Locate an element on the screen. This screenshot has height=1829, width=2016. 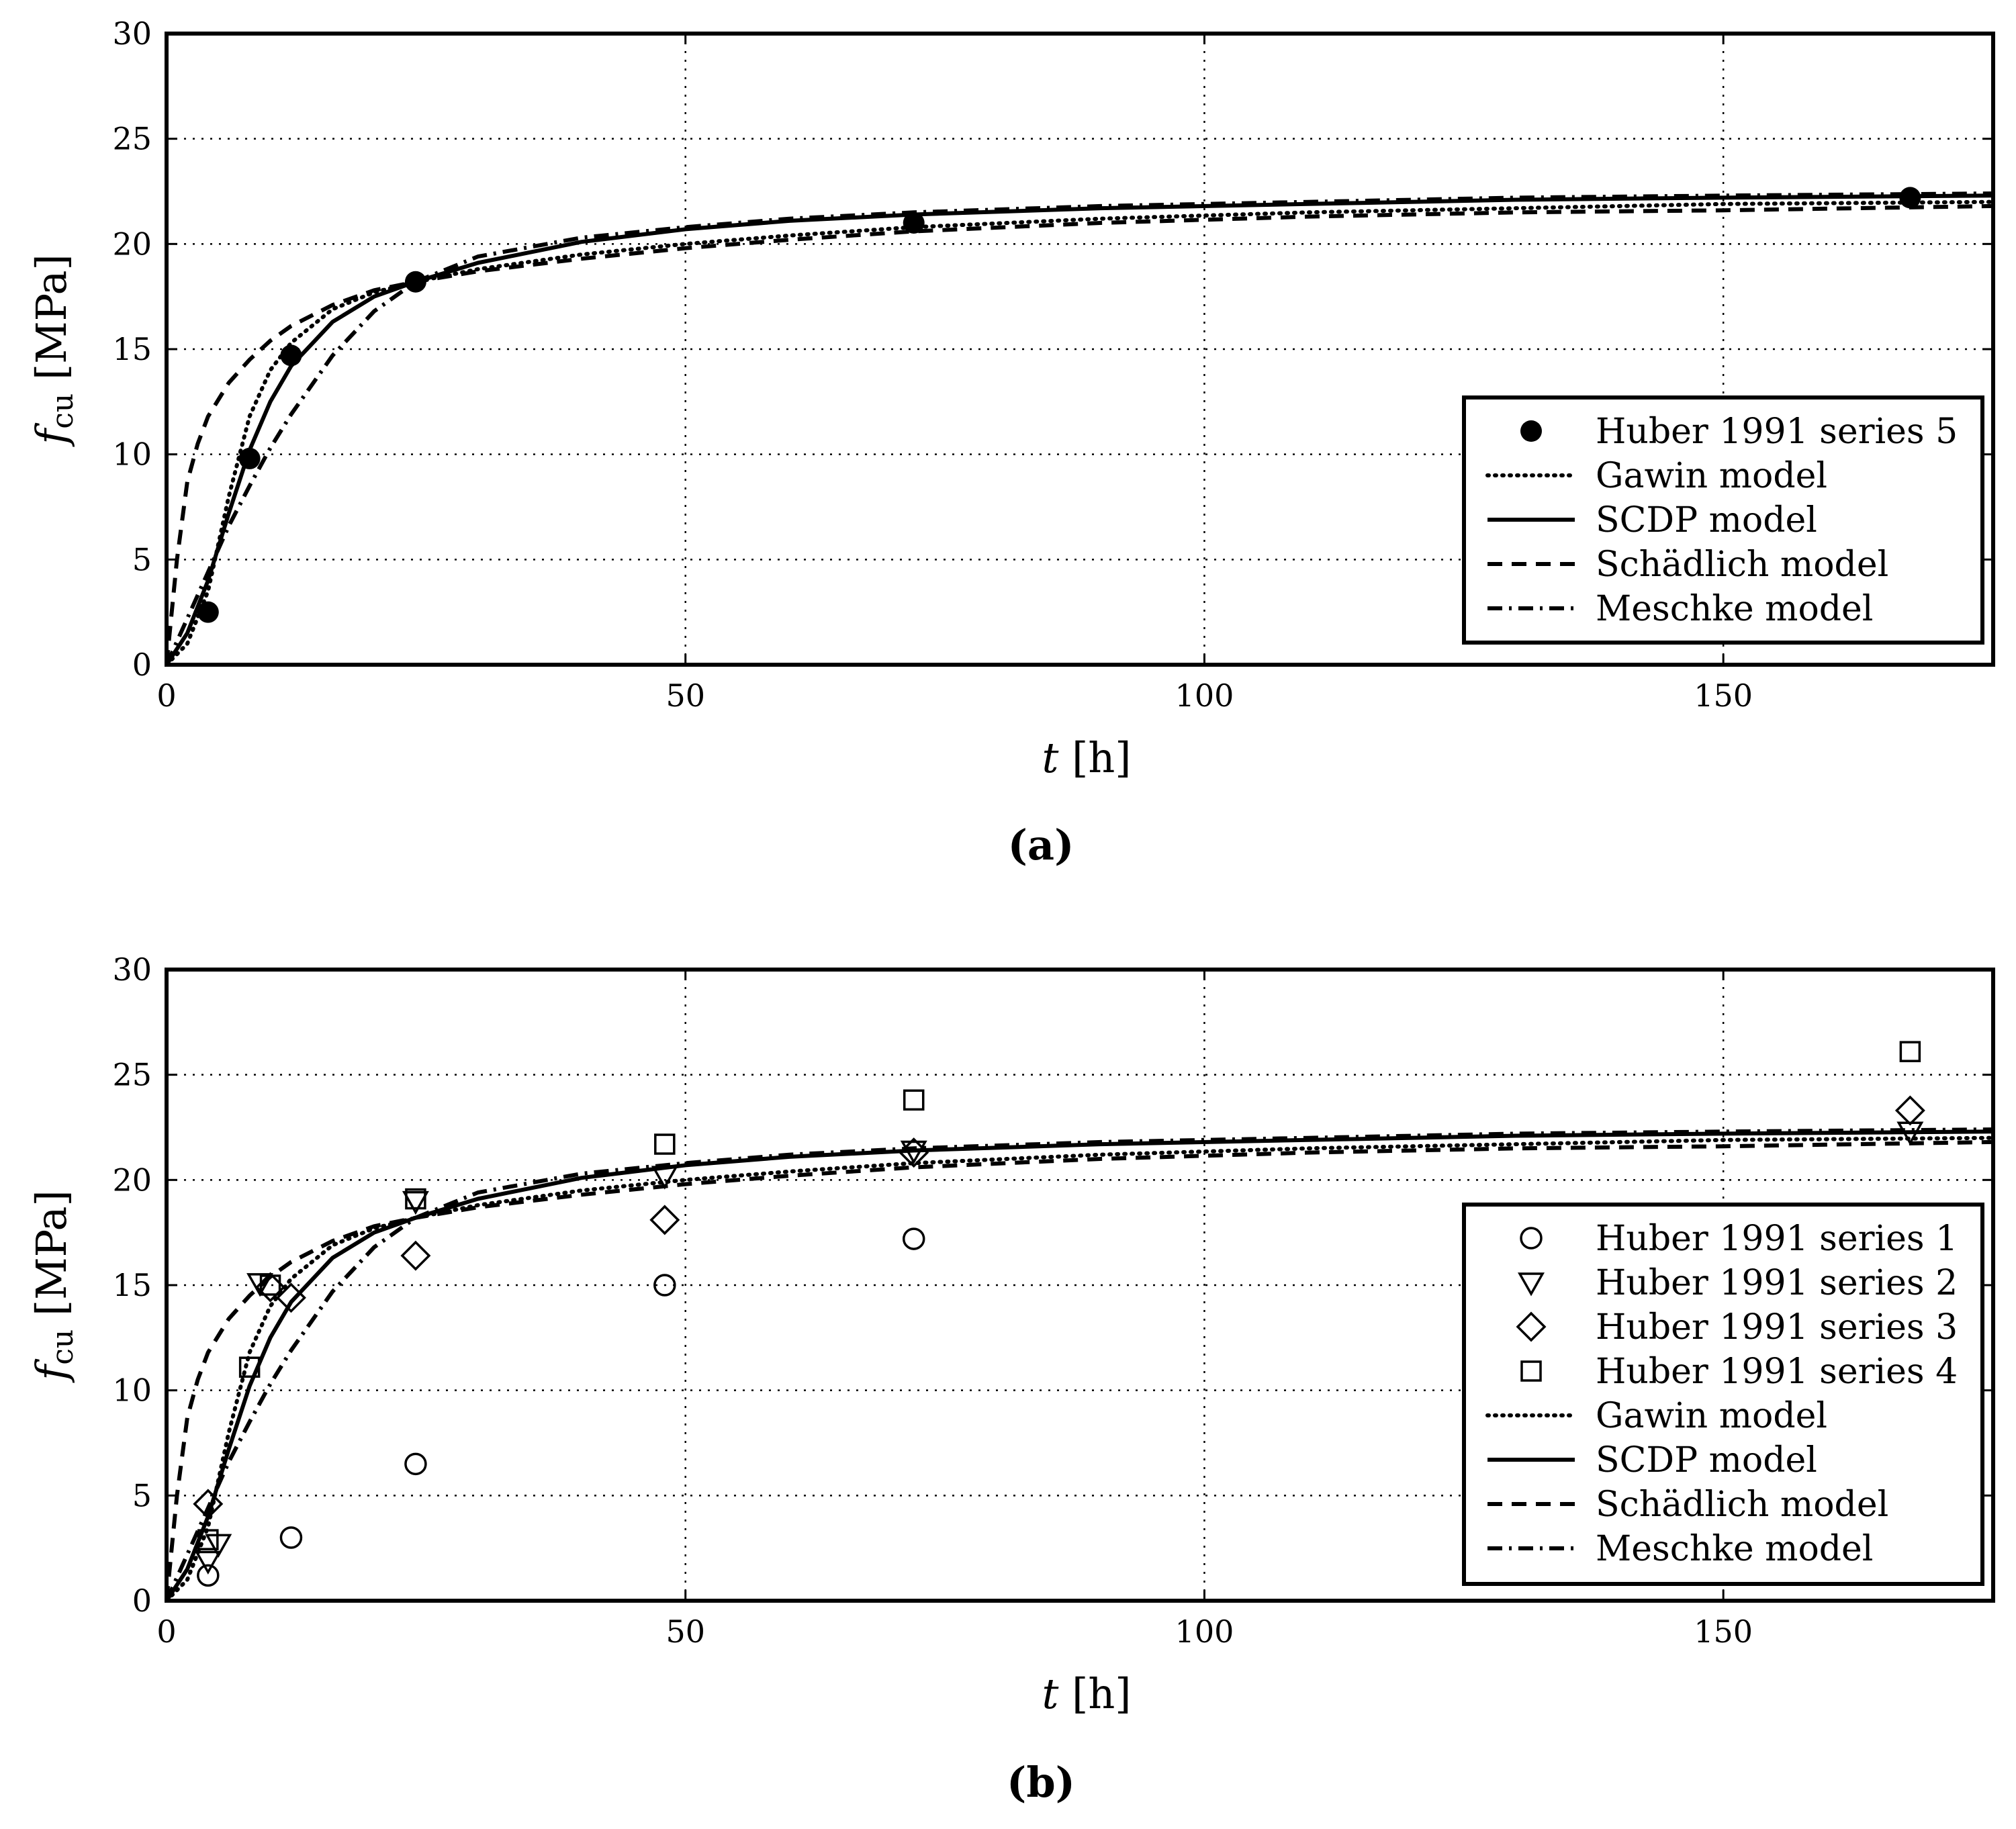
legend-frame is located at coordinates (1723, 1394).